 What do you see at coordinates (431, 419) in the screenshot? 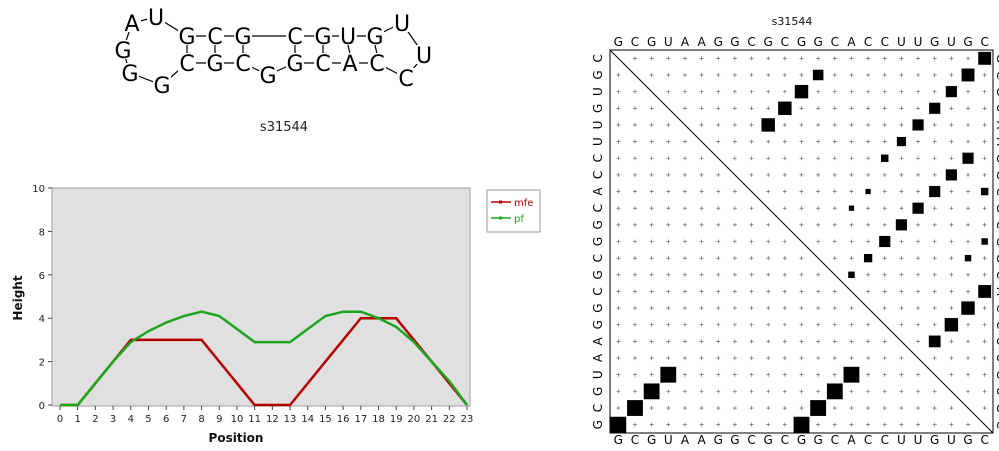
I see `x-tick-label: 21` at bounding box center [431, 419].